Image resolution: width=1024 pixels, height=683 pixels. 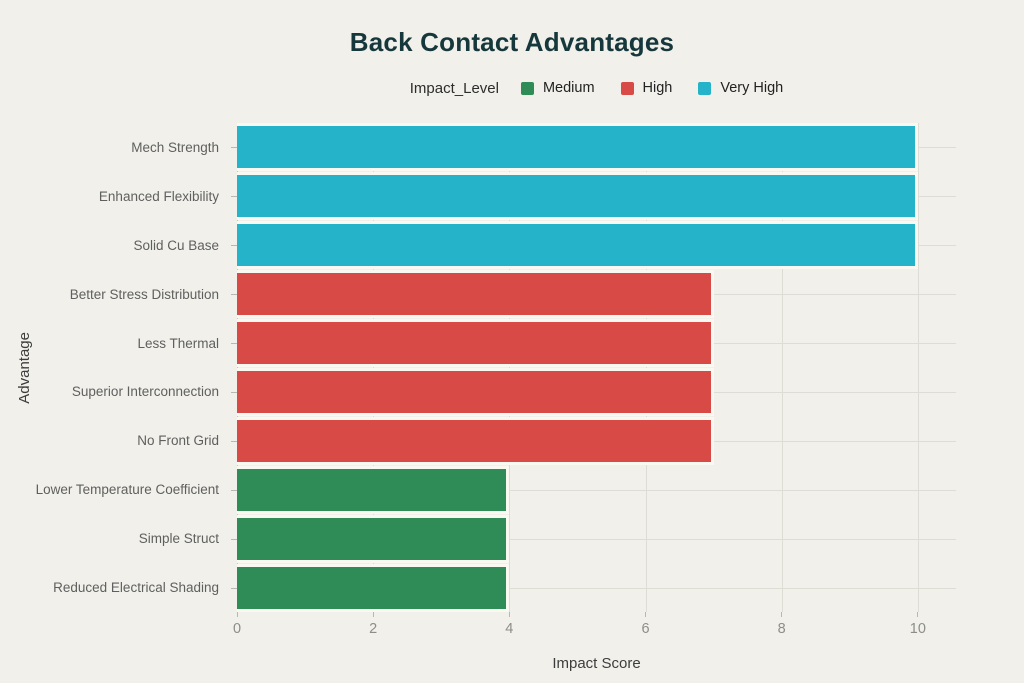 I want to click on bar-mech-strength, so click(x=577, y=147).